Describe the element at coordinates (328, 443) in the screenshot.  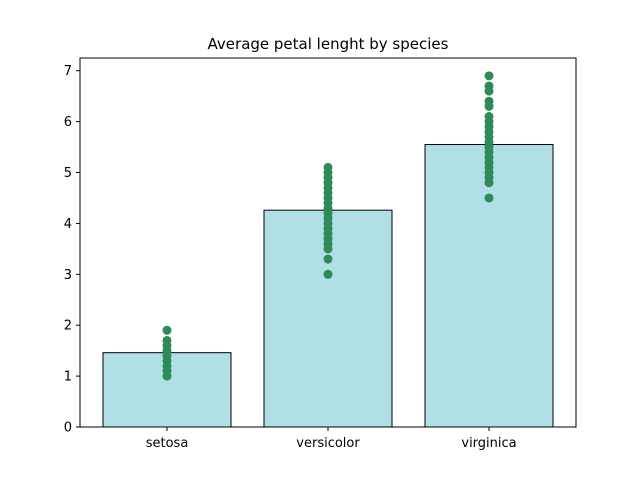
I see `x-tick-label-versicolor: versicolor` at that location.